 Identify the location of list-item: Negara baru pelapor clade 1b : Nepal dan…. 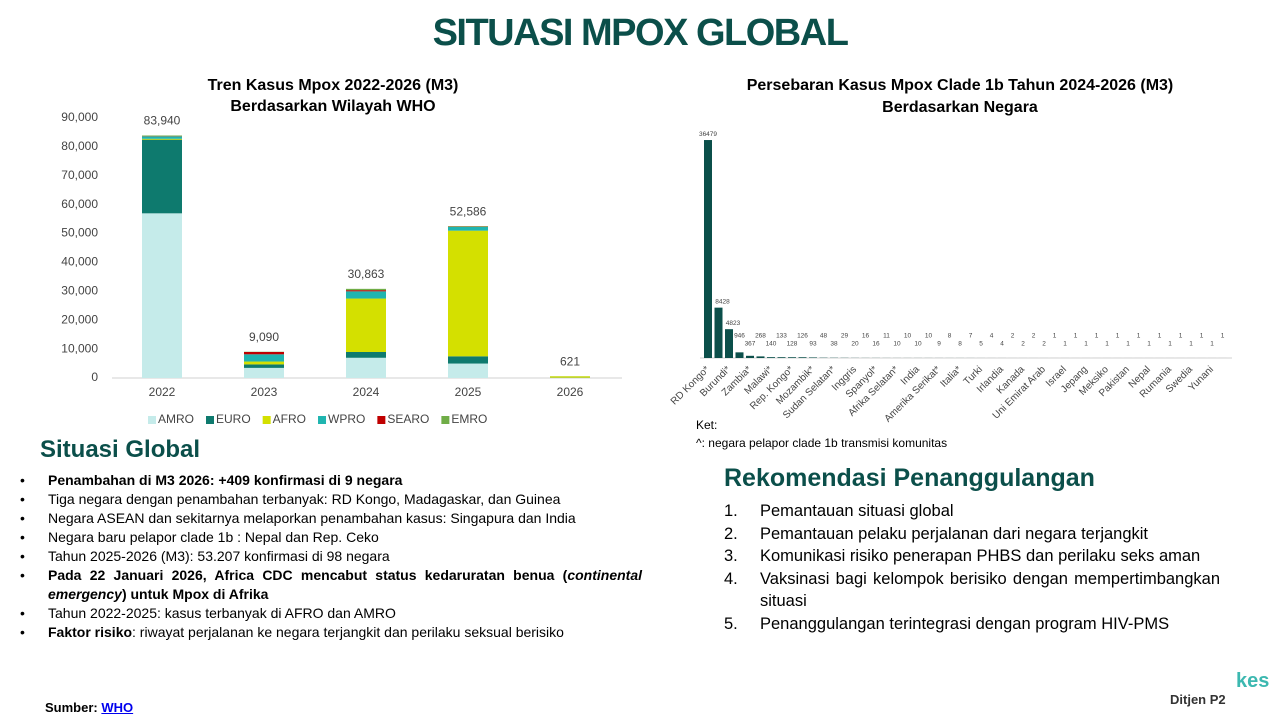
(331, 537).